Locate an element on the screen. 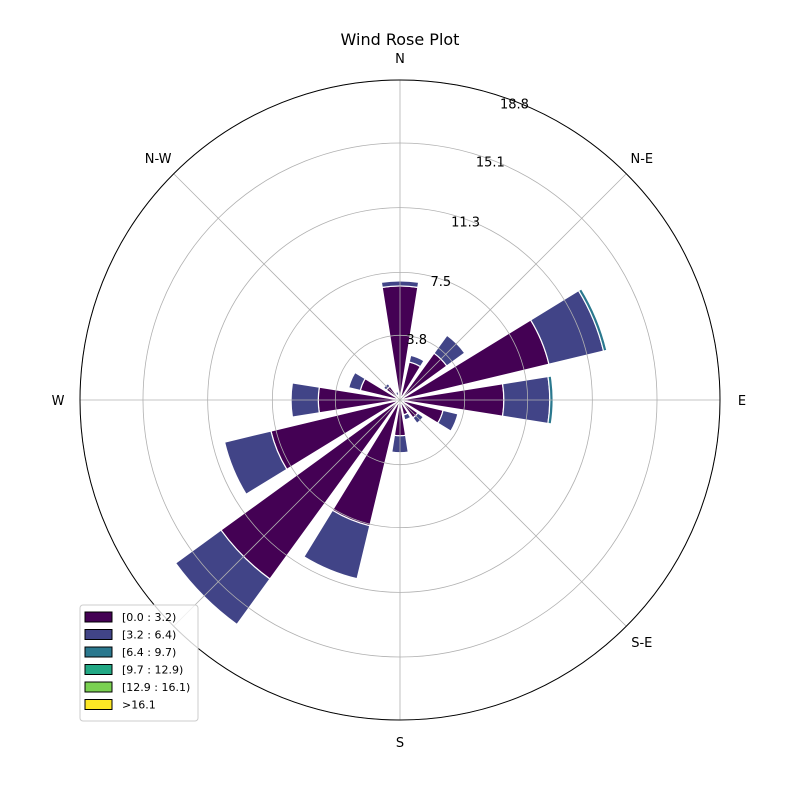 The height and width of the screenshot is (800, 800). radial-tick-label-4: 18.8 is located at coordinates (514, 104).